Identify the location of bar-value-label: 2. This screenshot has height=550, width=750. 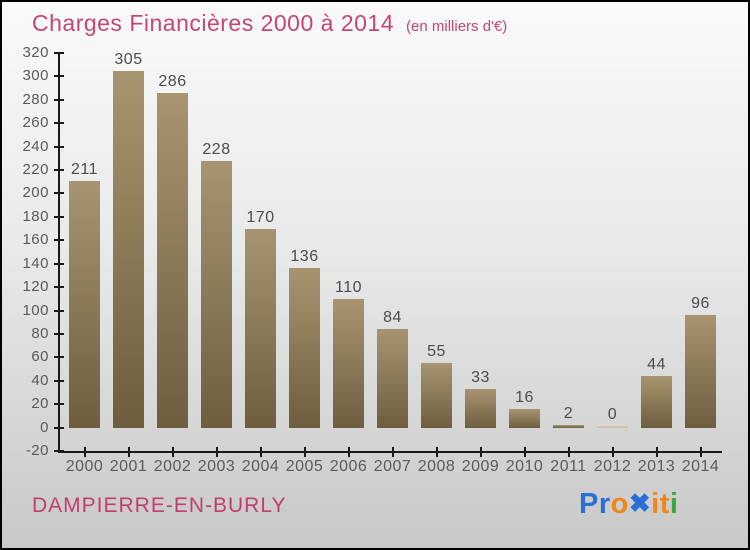
(568, 414).